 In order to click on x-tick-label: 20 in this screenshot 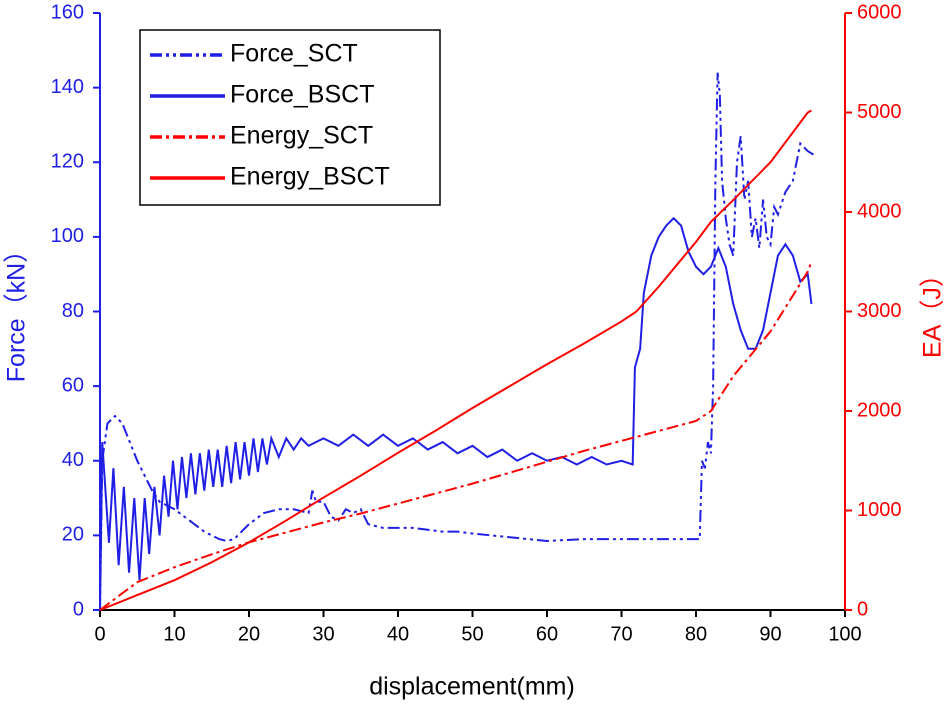, I will do `click(249, 634)`.